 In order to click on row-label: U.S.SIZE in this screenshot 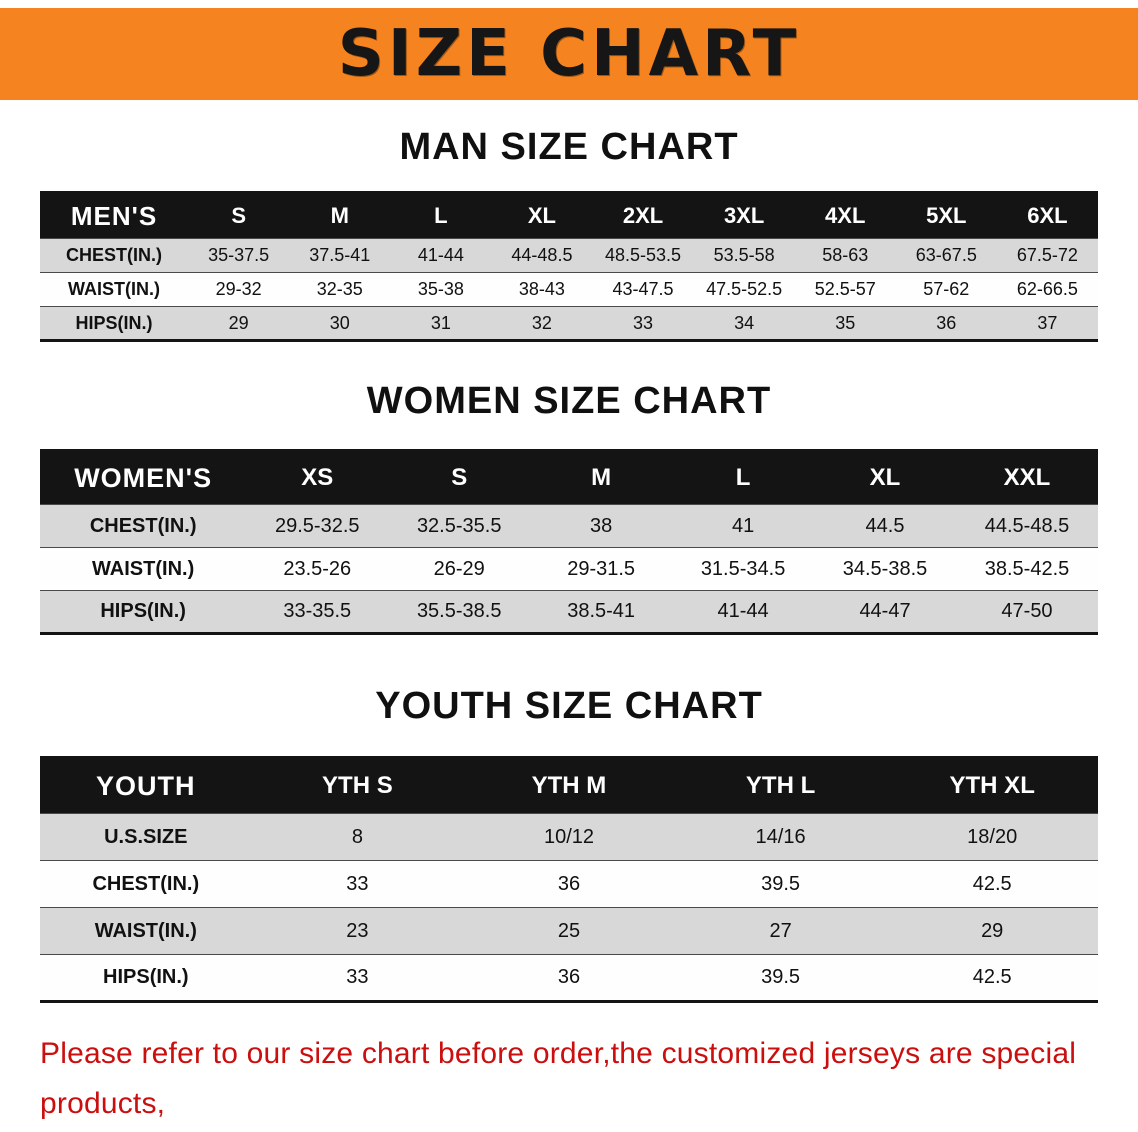, I will do `click(146, 837)`.